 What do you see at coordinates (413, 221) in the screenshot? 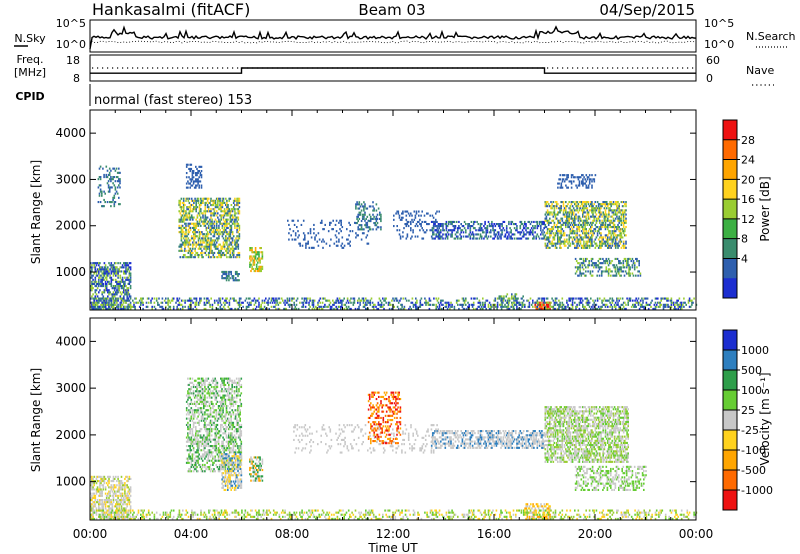
I see `power-cell-1902` at bounding box center [413, 221].